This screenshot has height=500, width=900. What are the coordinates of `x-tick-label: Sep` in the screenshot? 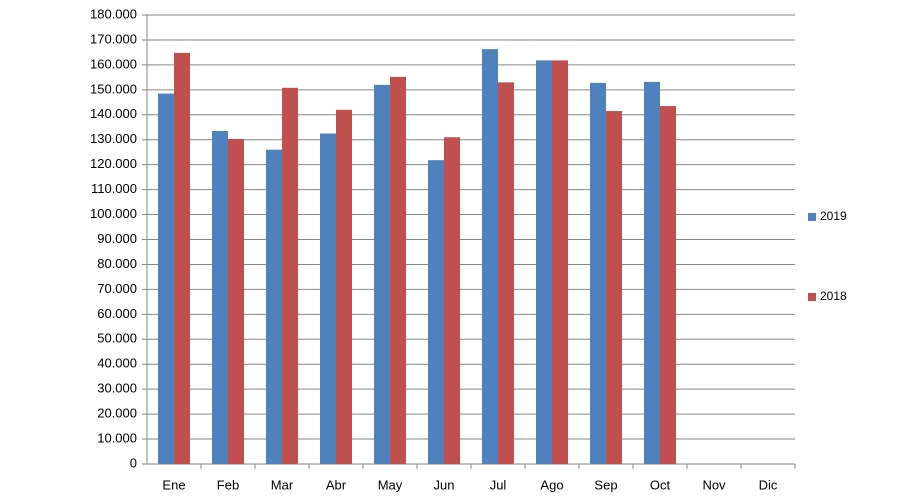 It's located at (605, 484).